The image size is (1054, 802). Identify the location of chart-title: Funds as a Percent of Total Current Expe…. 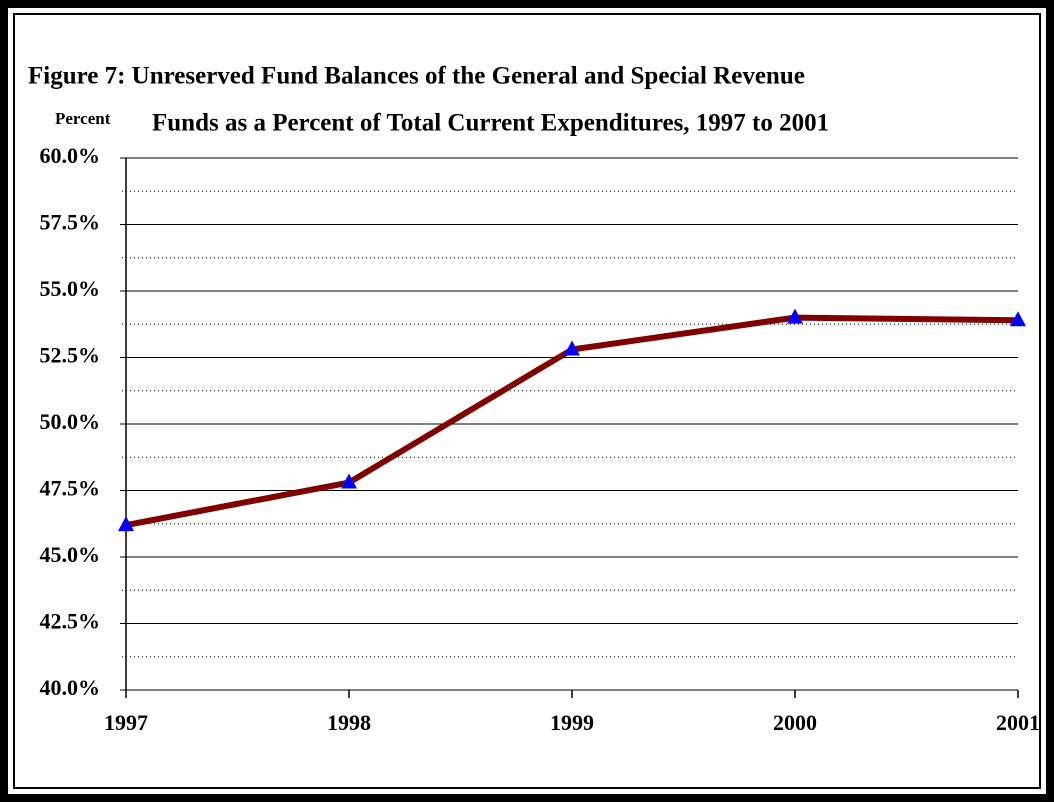
(490, 123).